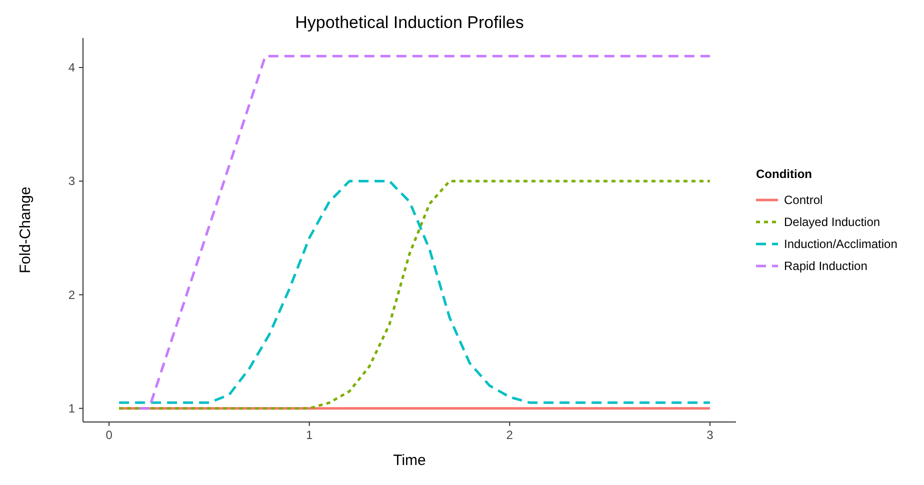  Describe the element at coordinates (25, 230) in the screenshot. I see `y-axis-title: Fold-Change` at that location.